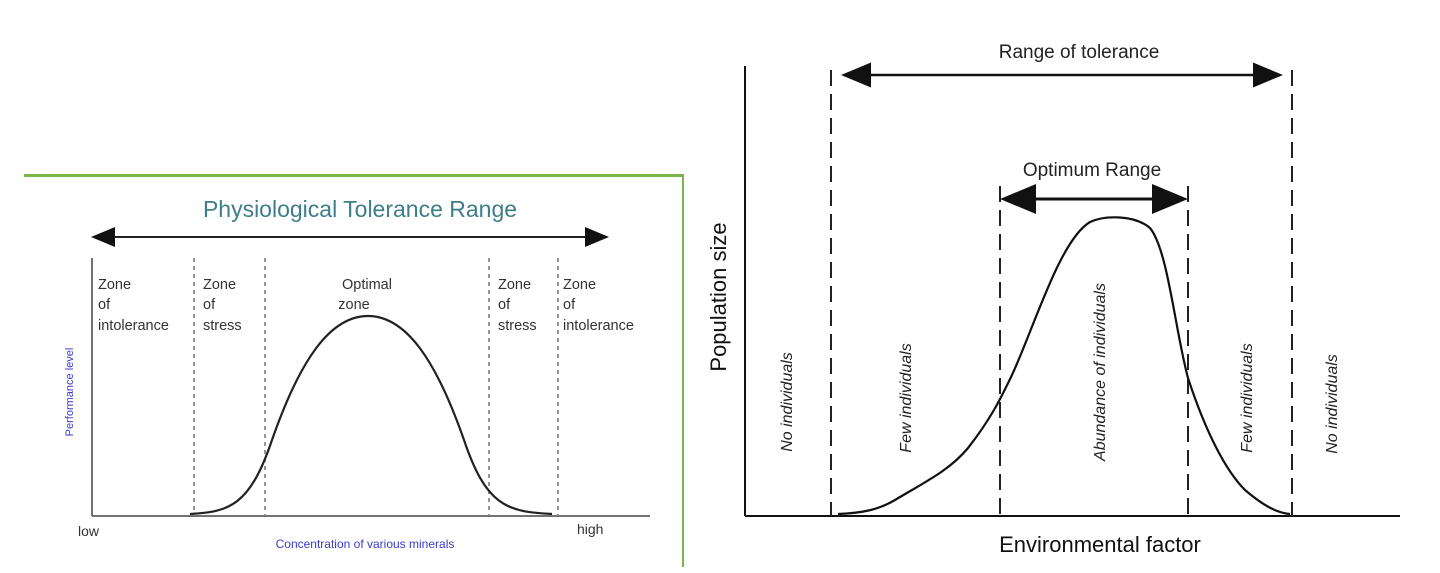 Image resolution: width=1440 pixels, height=573 pixels. I want to click on left-title: Physiological Tolerance Range, so click(360, 209).